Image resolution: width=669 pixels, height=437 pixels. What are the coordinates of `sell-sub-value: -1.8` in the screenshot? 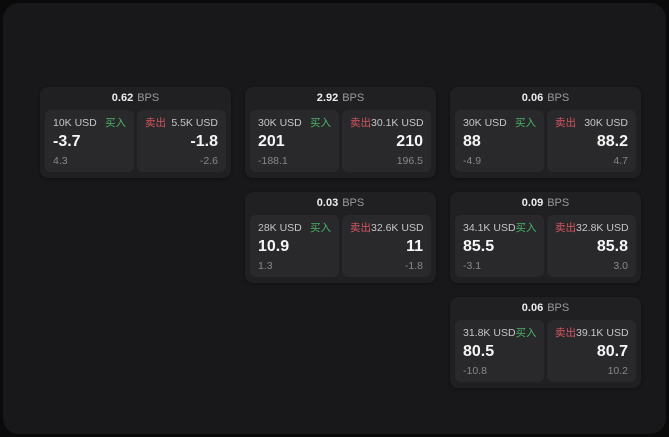 It's located at (413, 265).